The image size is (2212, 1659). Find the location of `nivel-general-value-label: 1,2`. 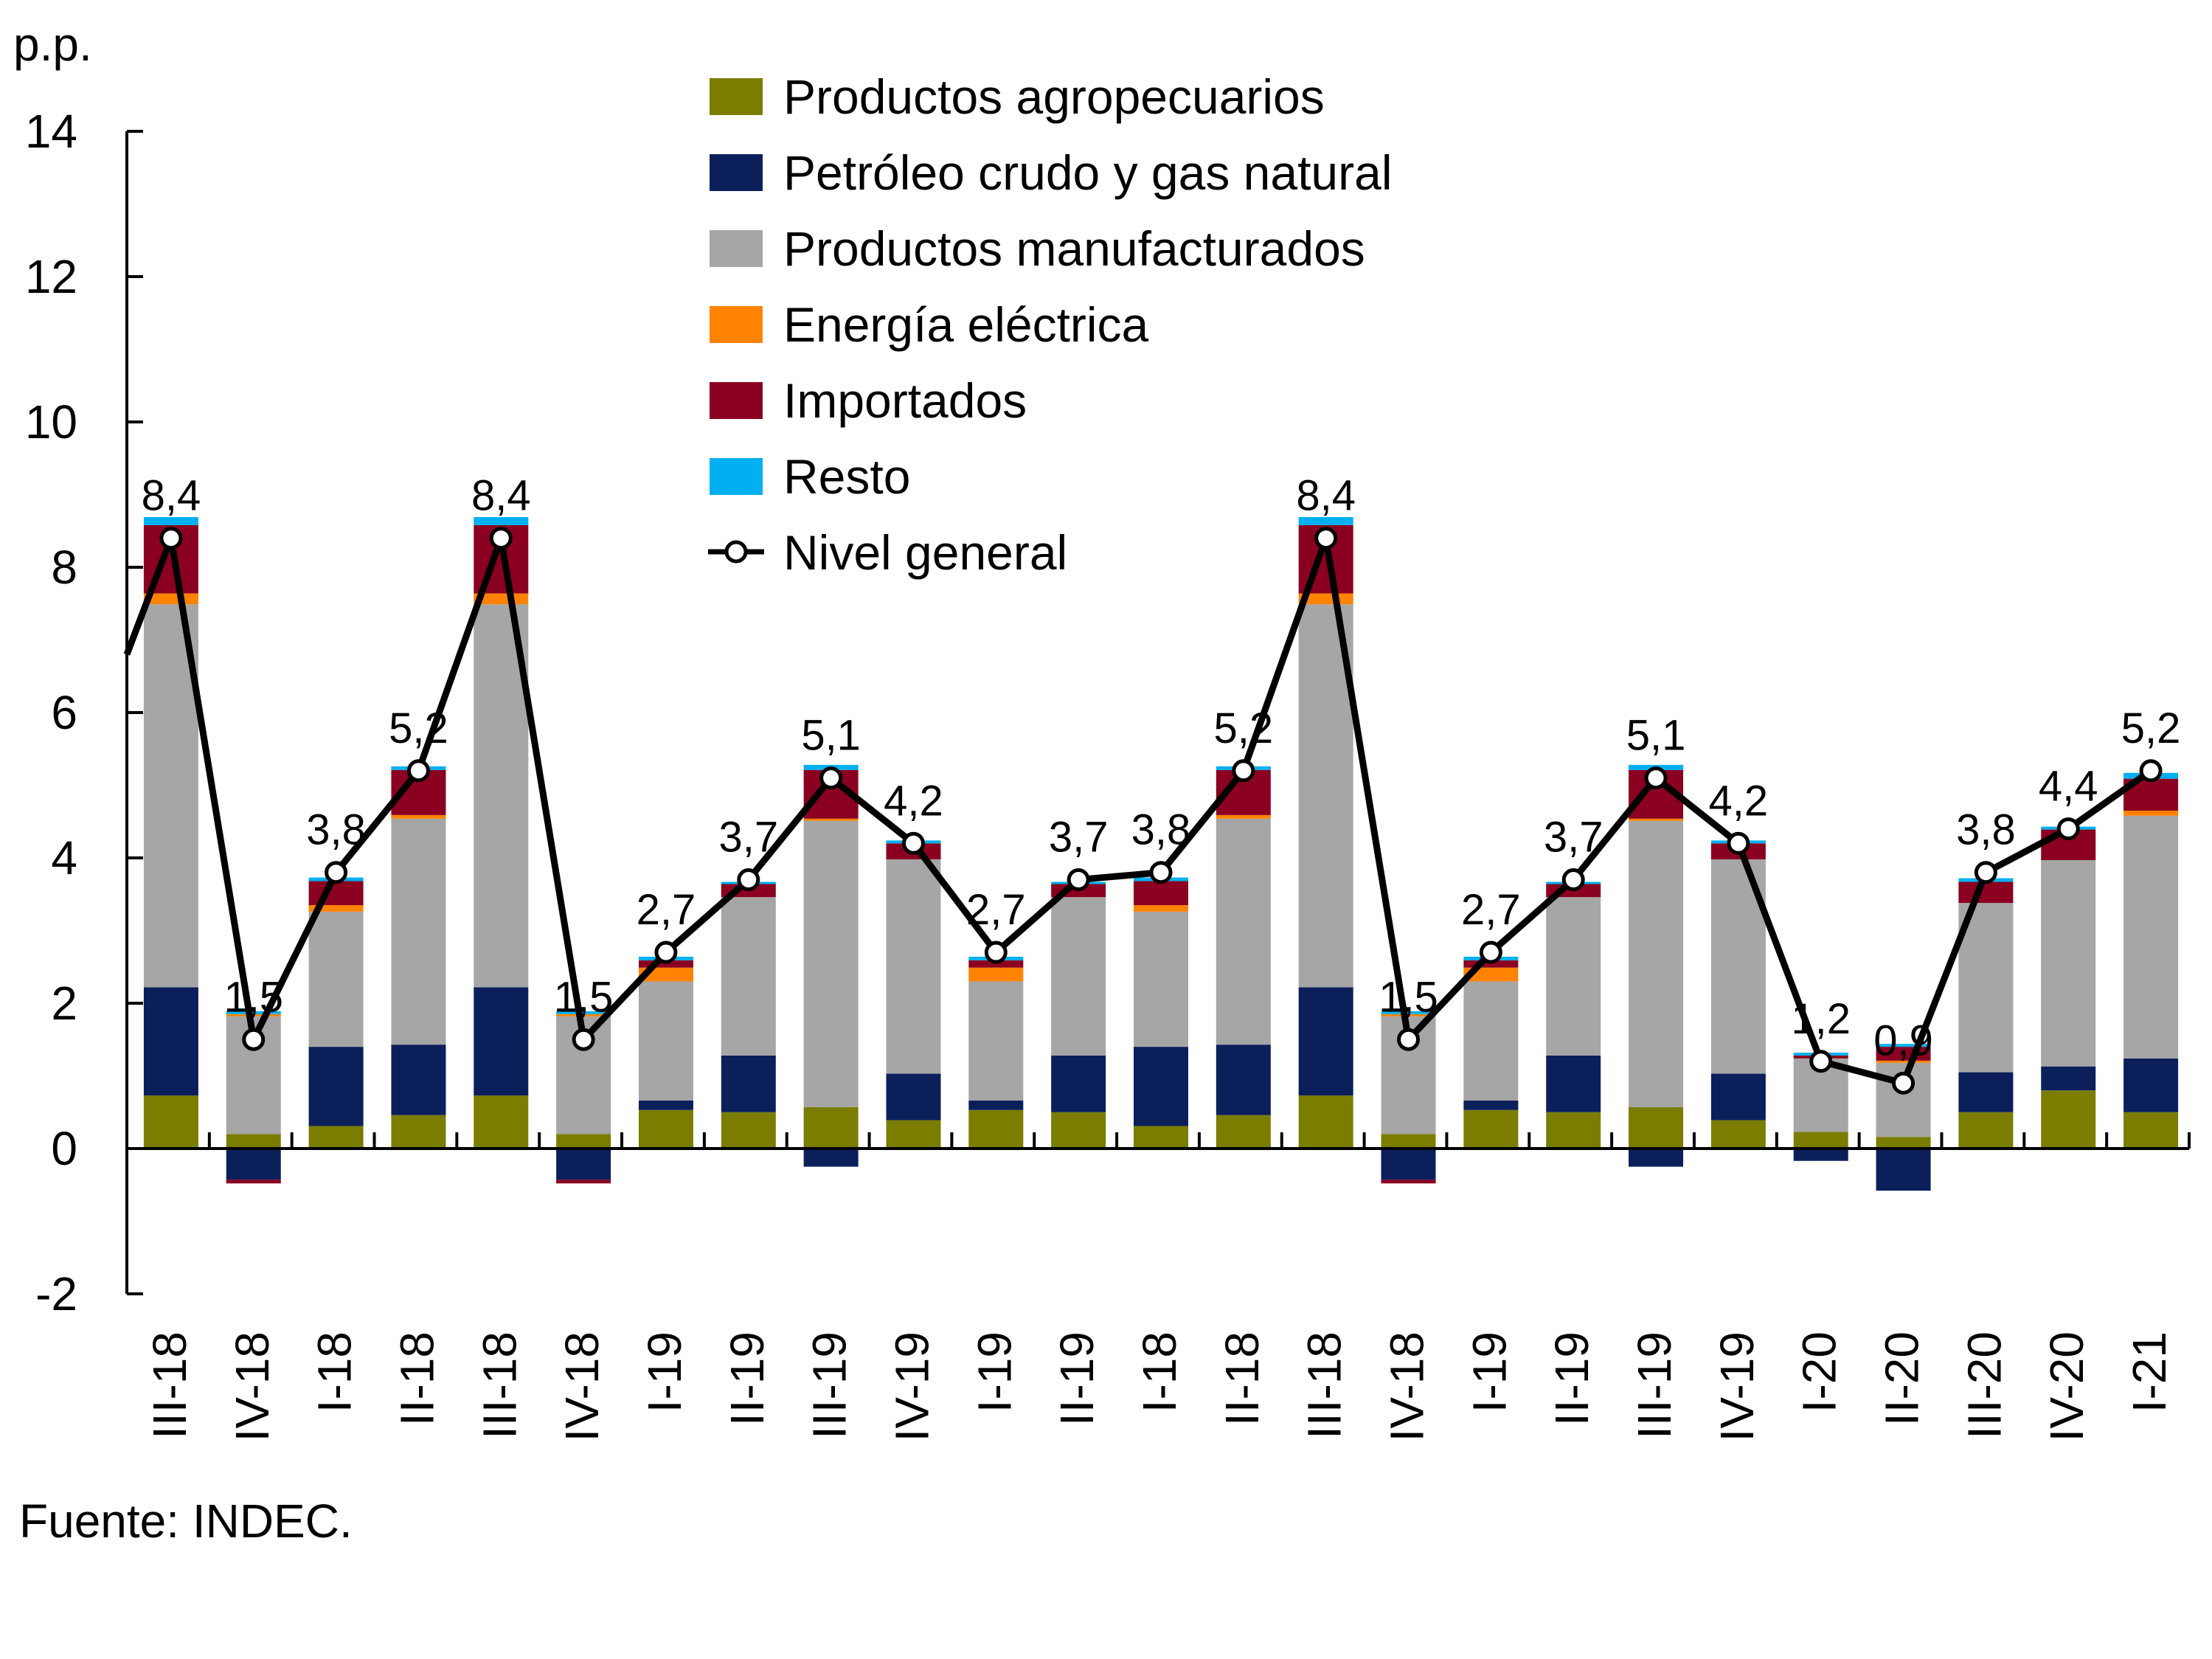

nivel-general-value-label: 1,2 is located at coordinates (1821, 1019).